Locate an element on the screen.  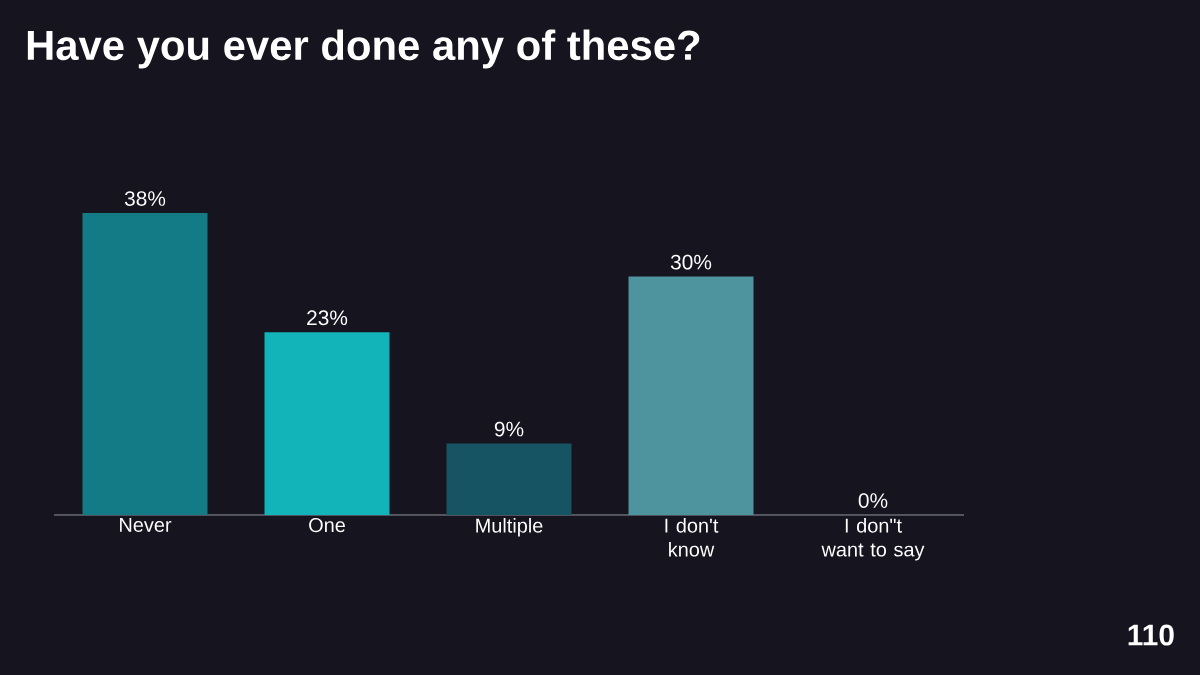
text: 110 is located at coordinates (1151, 635).